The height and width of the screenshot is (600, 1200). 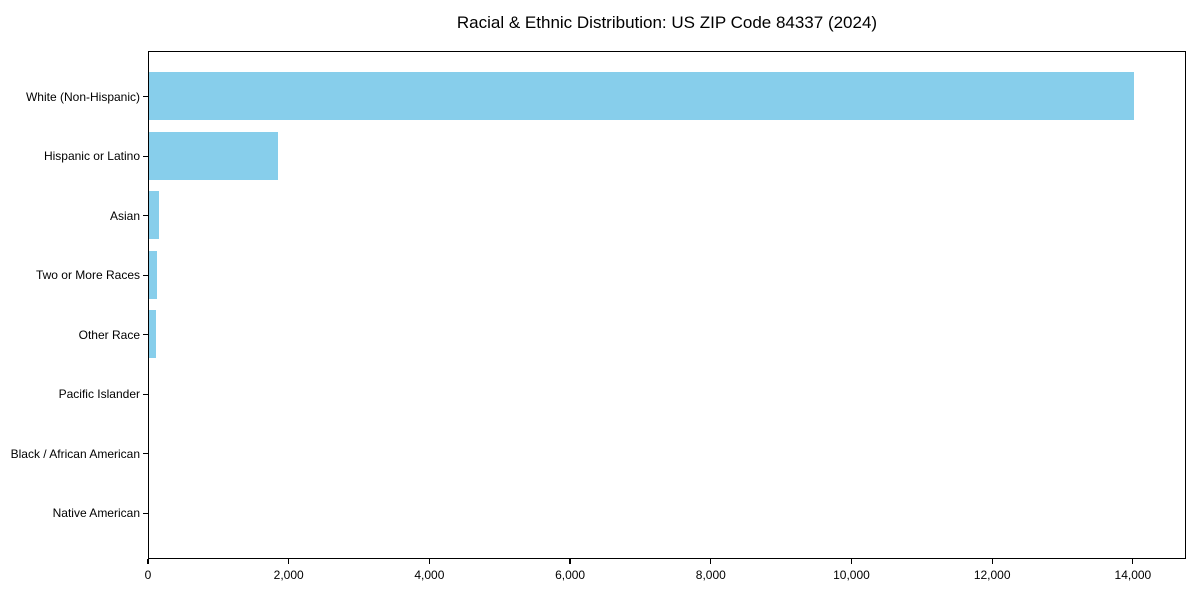 What do you see at coordinates (148, 575) in the screenshot?
I see `x-tick-label: 0` at bounding box center [148, 575].